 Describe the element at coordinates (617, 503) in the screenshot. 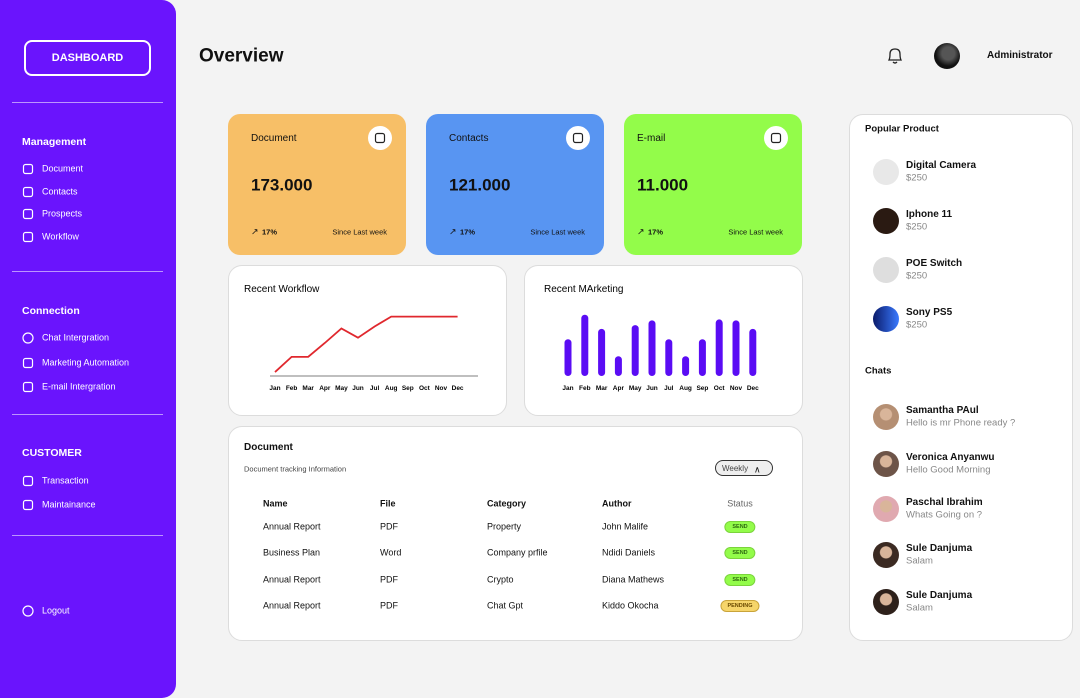

I see `column-header: Author` at that location.